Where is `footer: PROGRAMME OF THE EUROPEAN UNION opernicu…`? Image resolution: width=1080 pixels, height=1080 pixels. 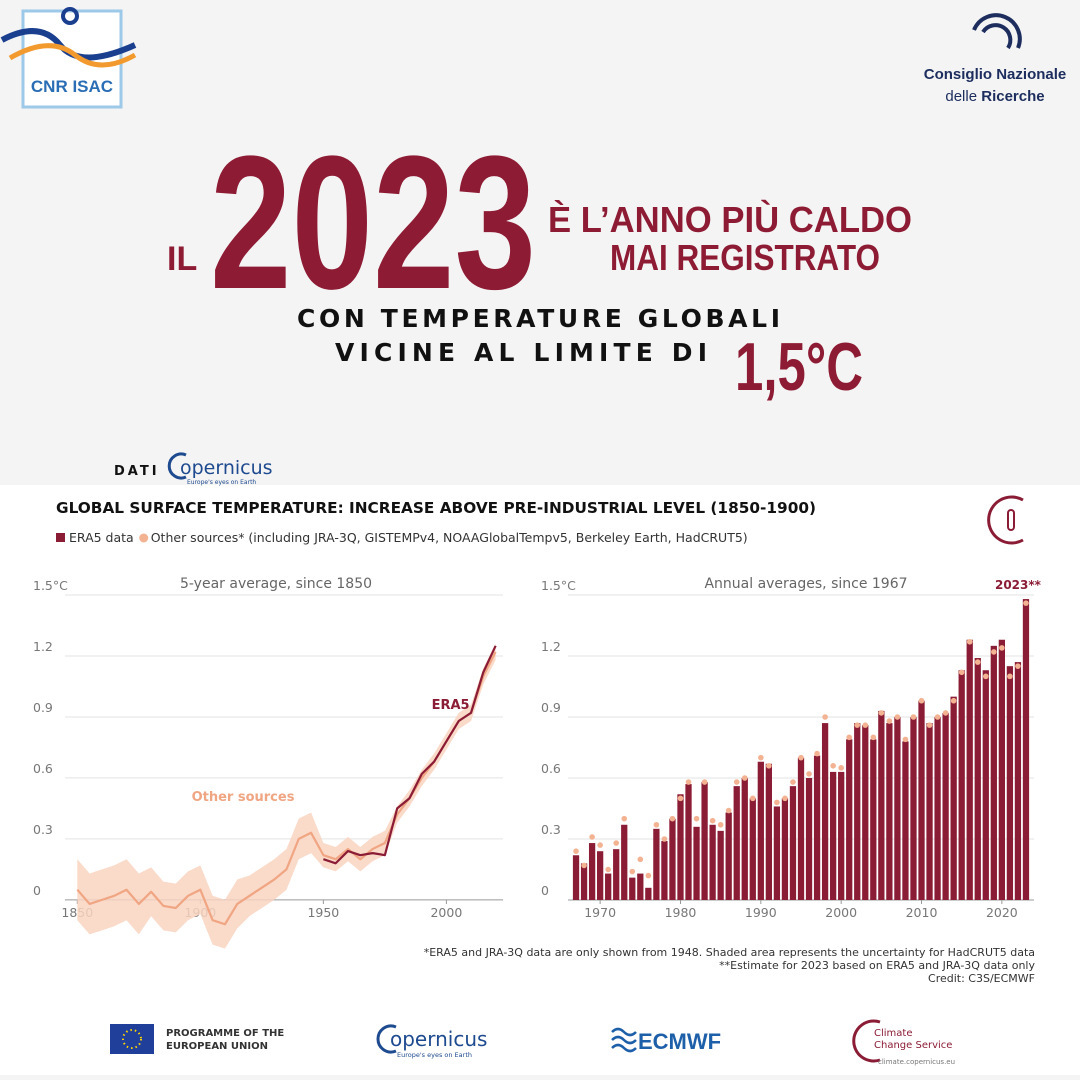 footer: PROGRAMME OF THE EUROPEAN UNION opernicu… is located at coordinates (532, 1042).